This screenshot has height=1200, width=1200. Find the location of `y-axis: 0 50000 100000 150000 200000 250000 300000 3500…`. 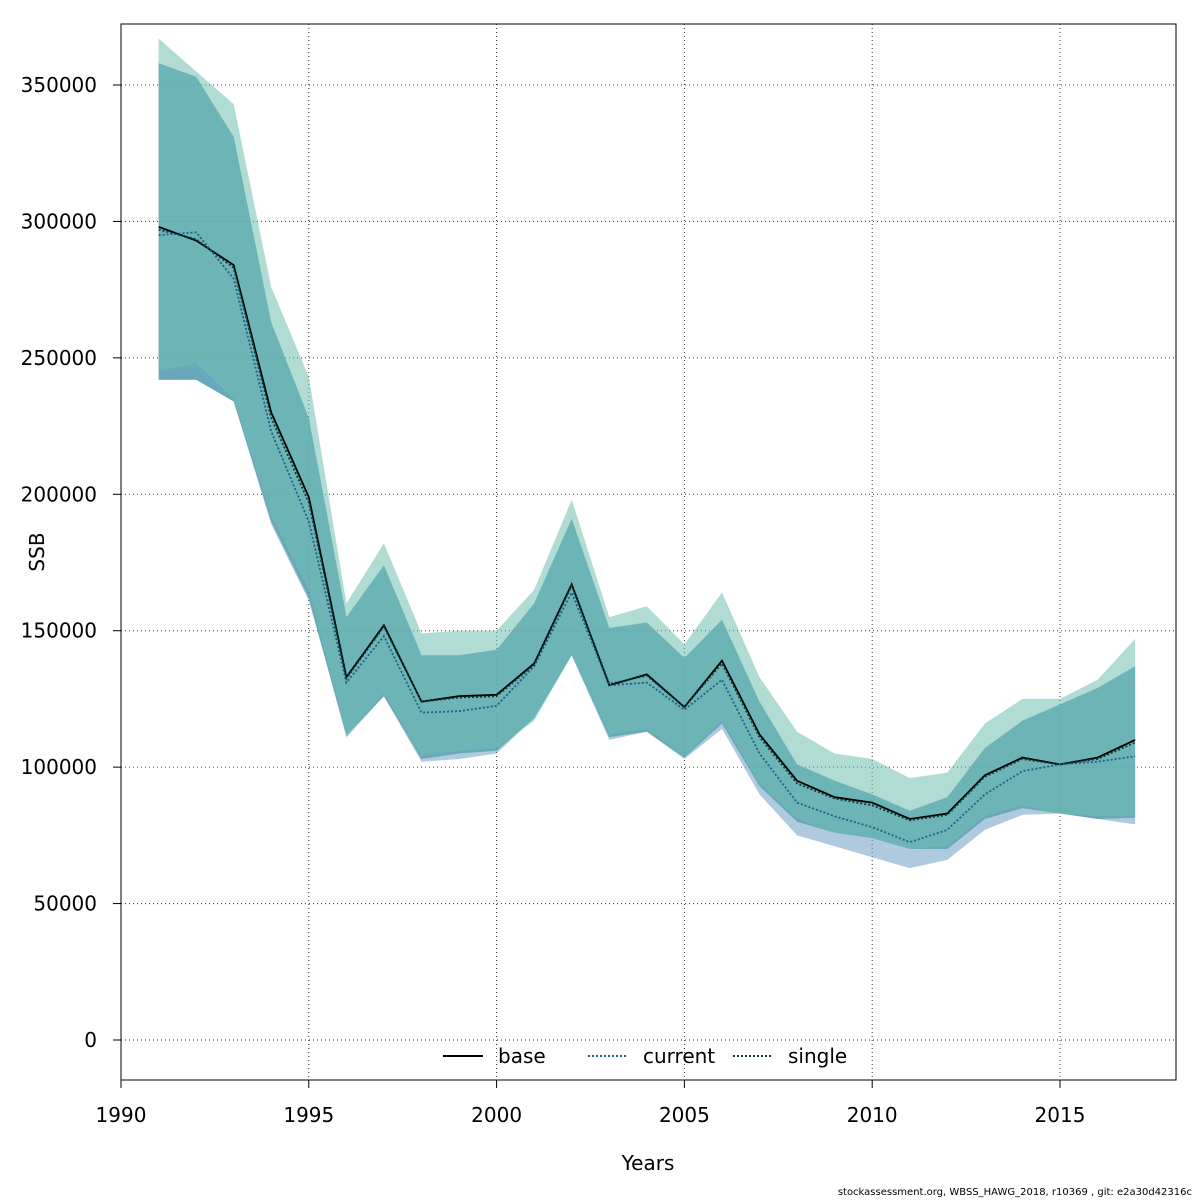

y-axis: 0 50000 100000 150000 200000 250000 300000 3500… is located at coordinates (71, 562).